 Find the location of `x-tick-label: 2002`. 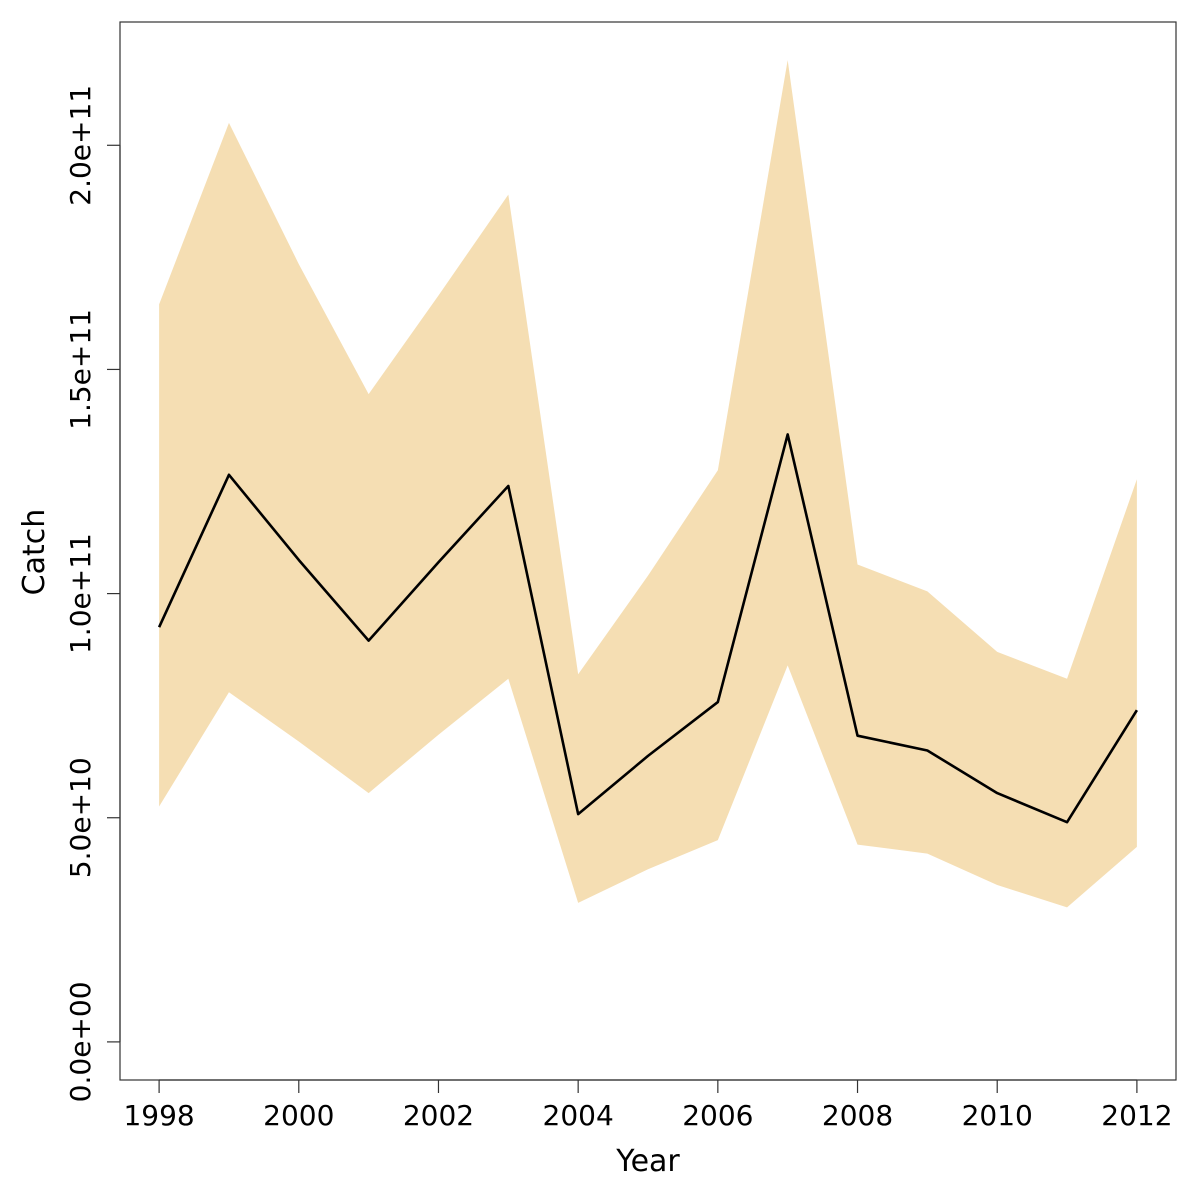

x-tick-label: 2002 is located at coordinates (438, 1115).